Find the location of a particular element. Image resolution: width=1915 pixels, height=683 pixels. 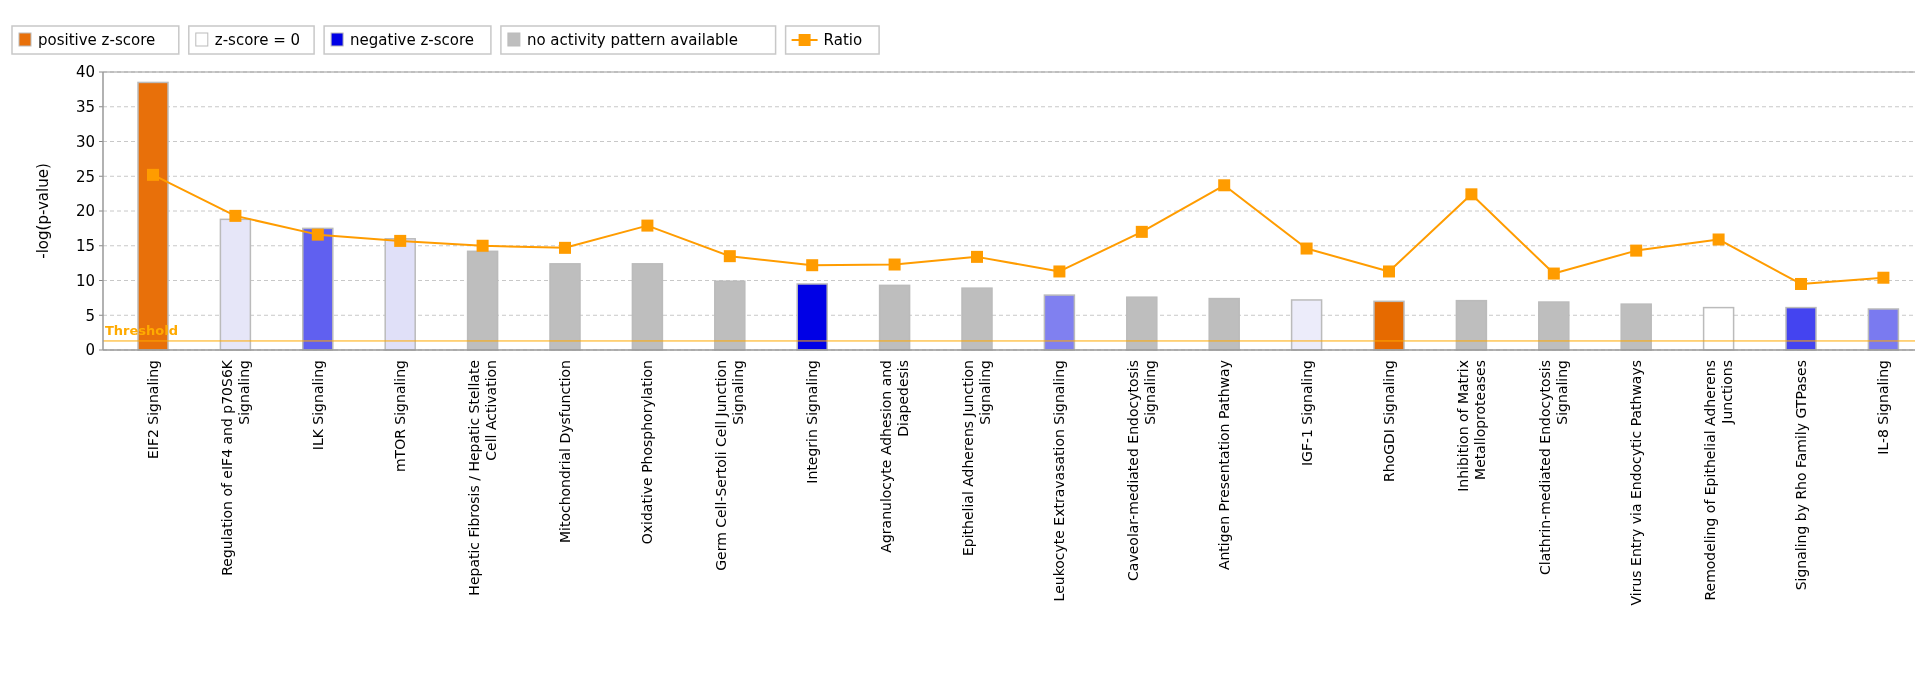

legend-label: z-score = 0 is located at coordinates (257, 40).